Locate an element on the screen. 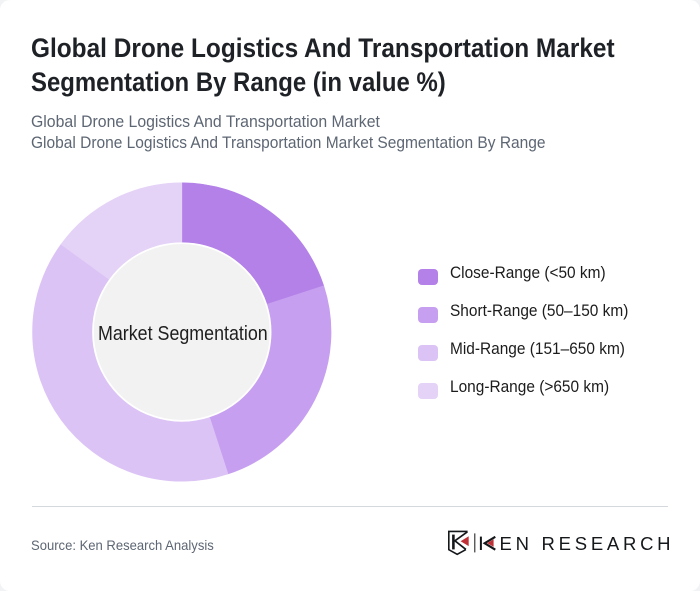 The width and height of the screenshot is (700, 591). svg-text: EN RESEARCH is located at coordinates (587, 543).